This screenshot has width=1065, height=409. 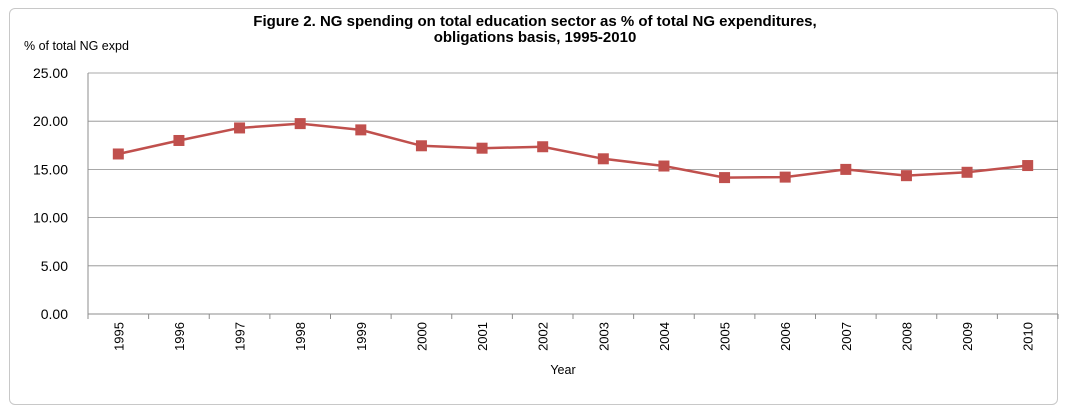 I want to click on x-tick-label: 1995, so click(x=118, y=336).